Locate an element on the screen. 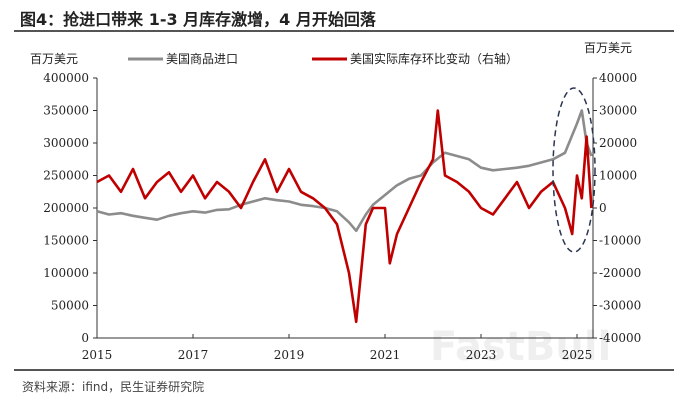  title-rule is located at coordinates (344, 31).